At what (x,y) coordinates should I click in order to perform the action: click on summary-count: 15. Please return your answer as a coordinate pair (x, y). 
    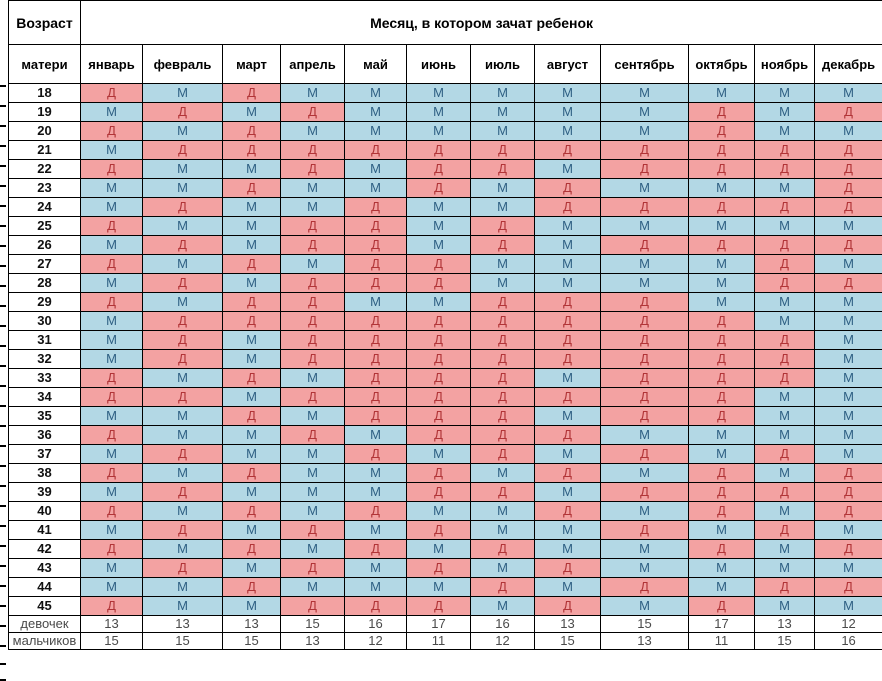
    Looking at the image, I should click on (644, 624).